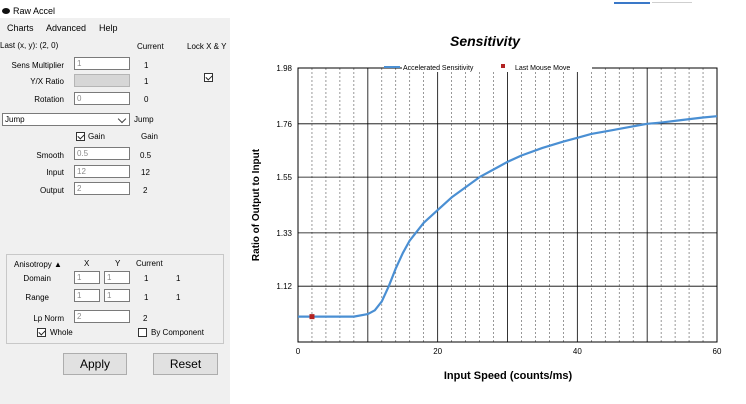  Describe the element at coordinates (80, 136) in the screenshot. I see `gain-checkbox` at that location.